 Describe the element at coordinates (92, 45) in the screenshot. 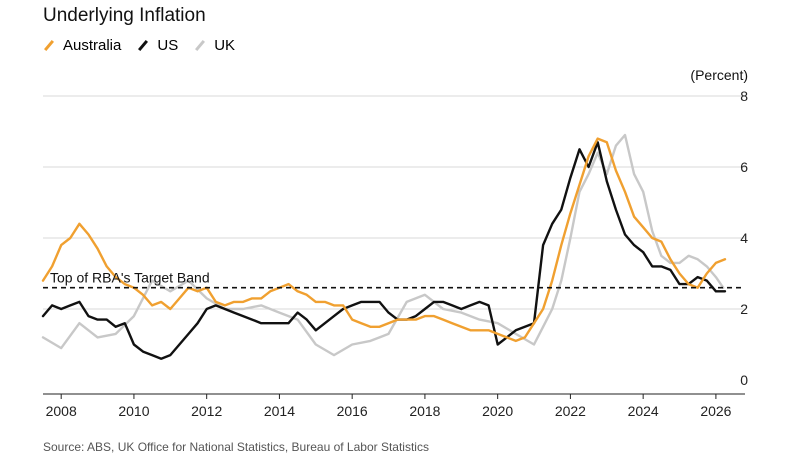

I see `legend-label-australia: Australia` at that location.